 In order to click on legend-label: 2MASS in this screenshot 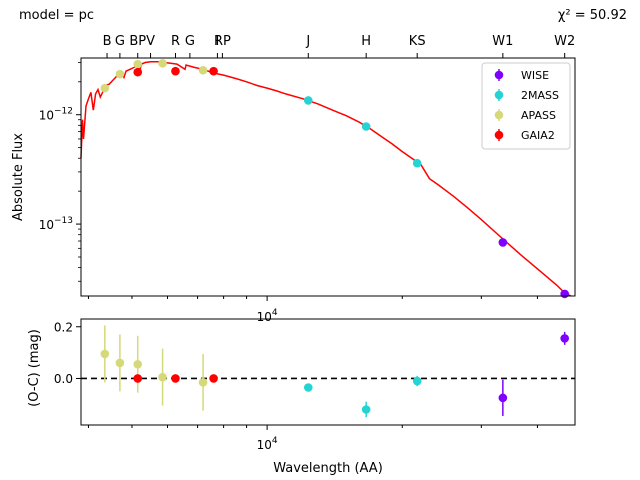, I will do `click(540, 95)`.